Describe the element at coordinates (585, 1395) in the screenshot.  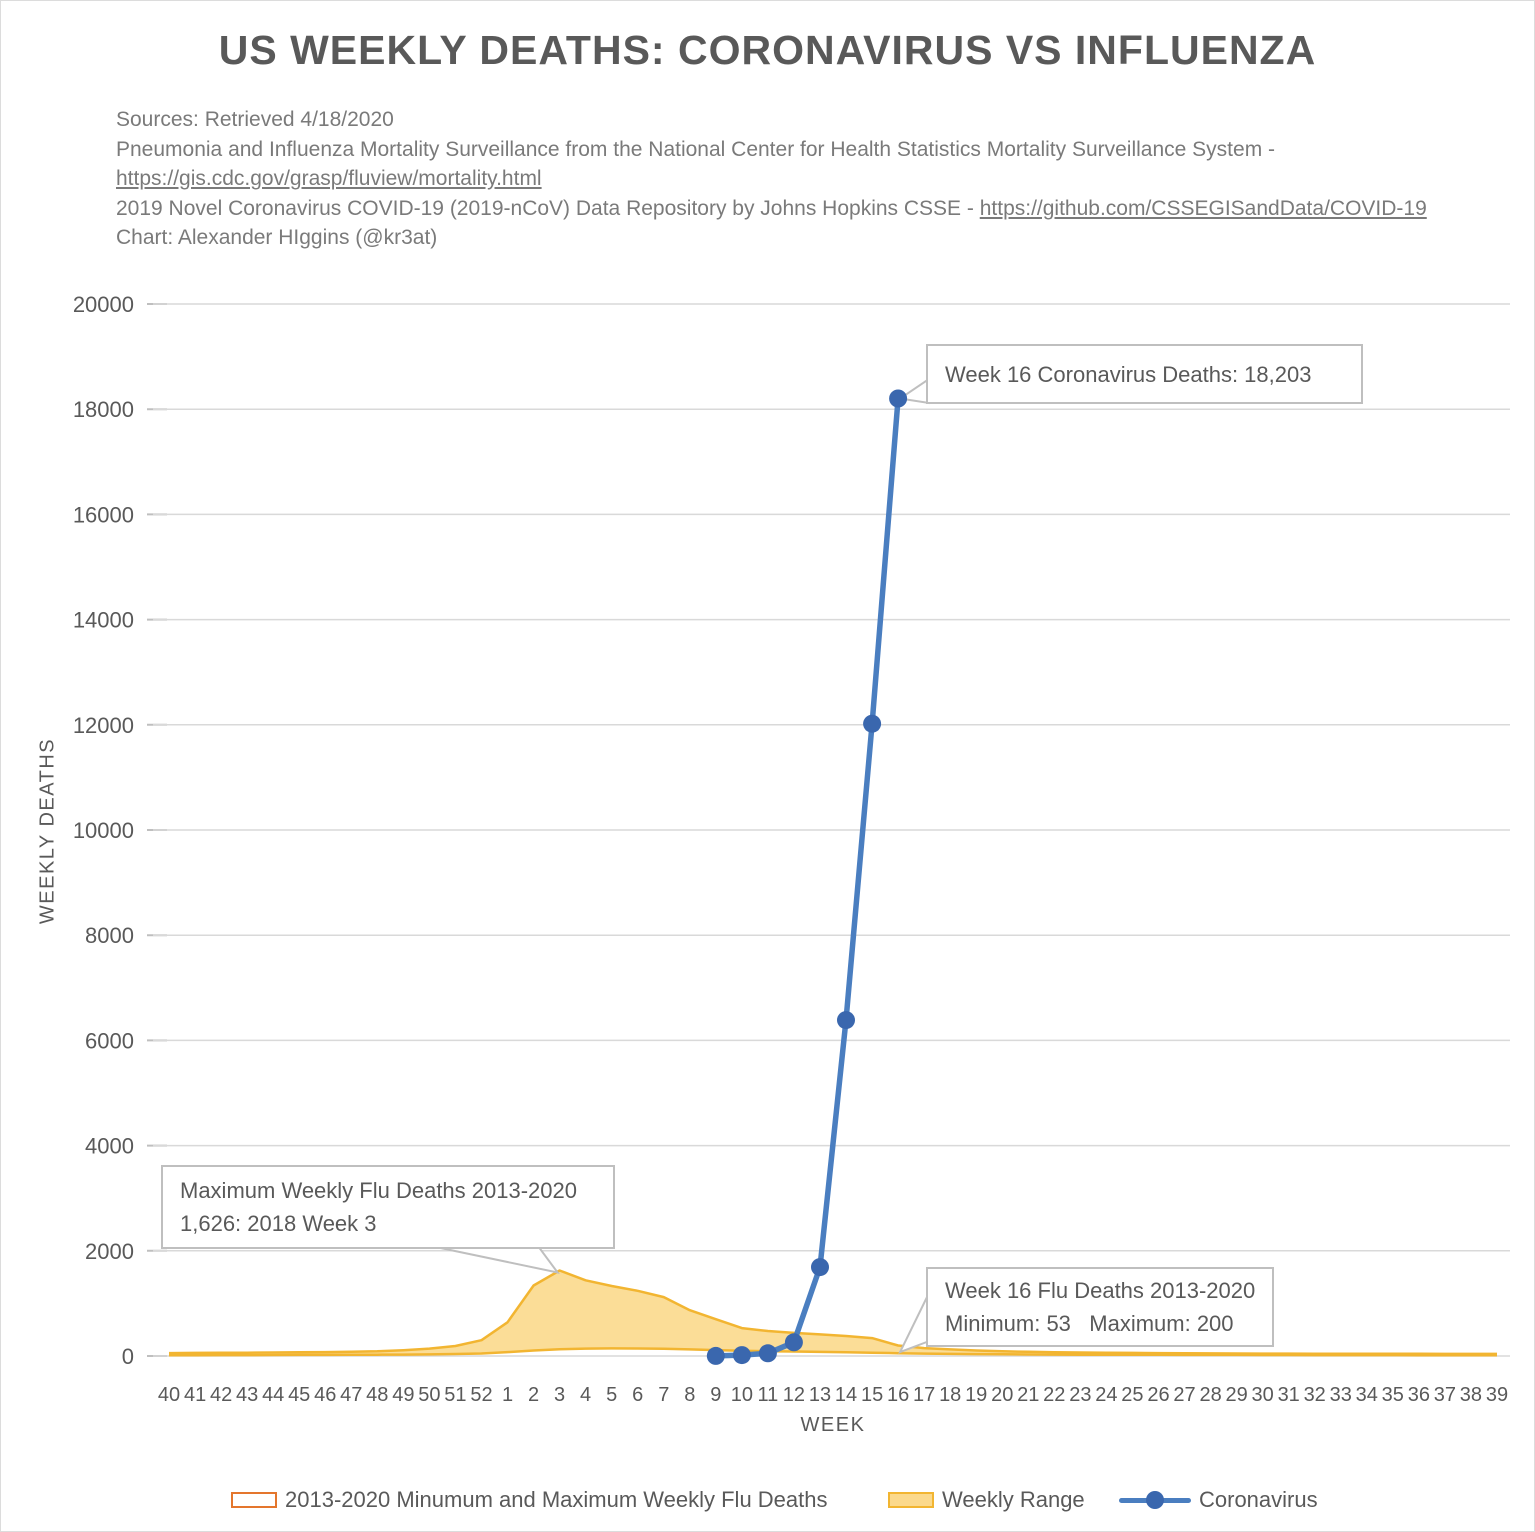
I see `svg-text: 4` at that location.